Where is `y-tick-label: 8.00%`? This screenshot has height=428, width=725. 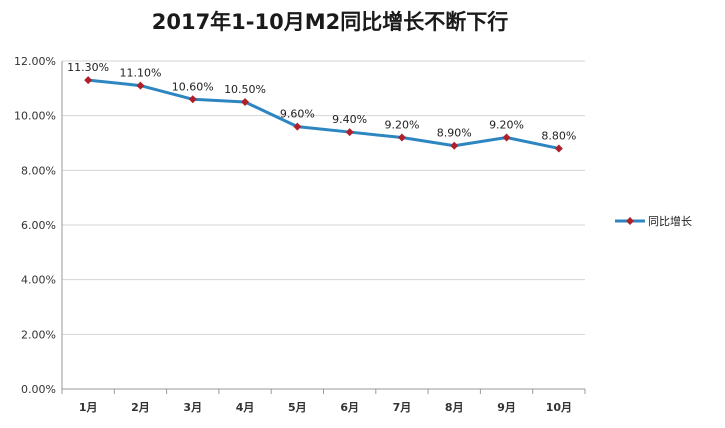
y-tick-label: 8.00% is located at coordinates (38, 170).